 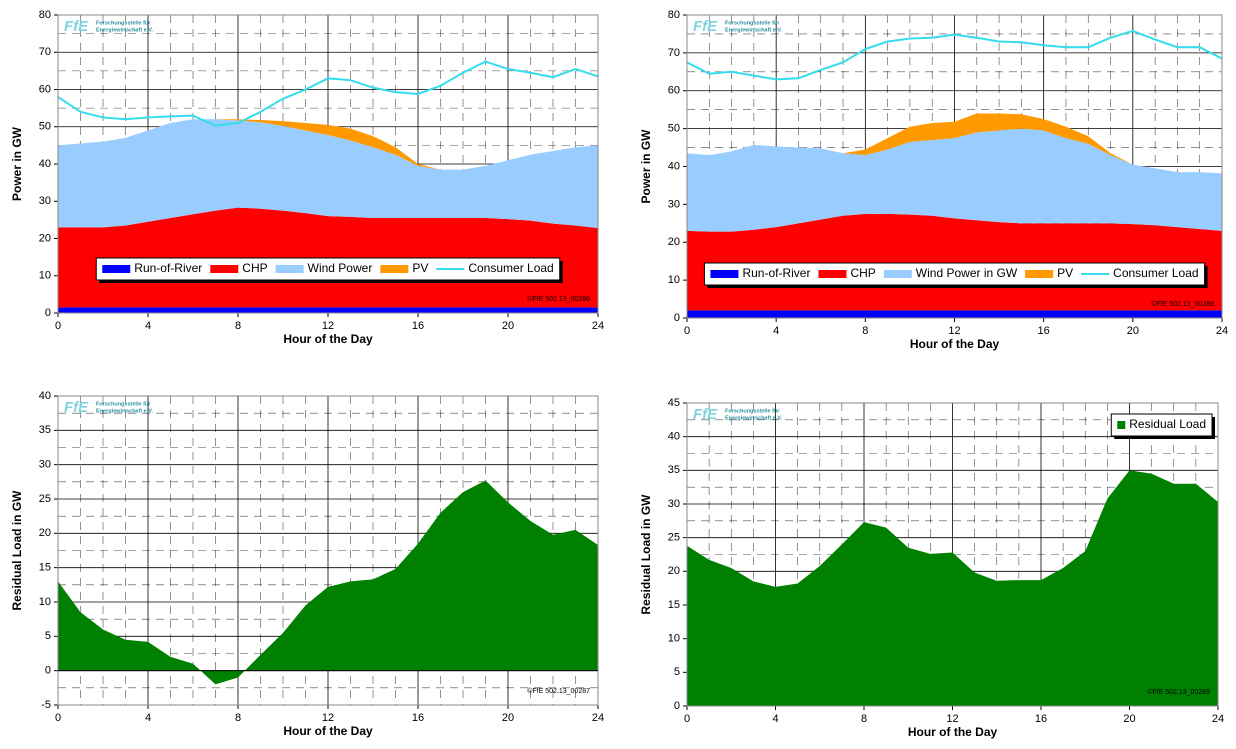 I want to click on y-tick-label: -5, so click(x=46, y=705).